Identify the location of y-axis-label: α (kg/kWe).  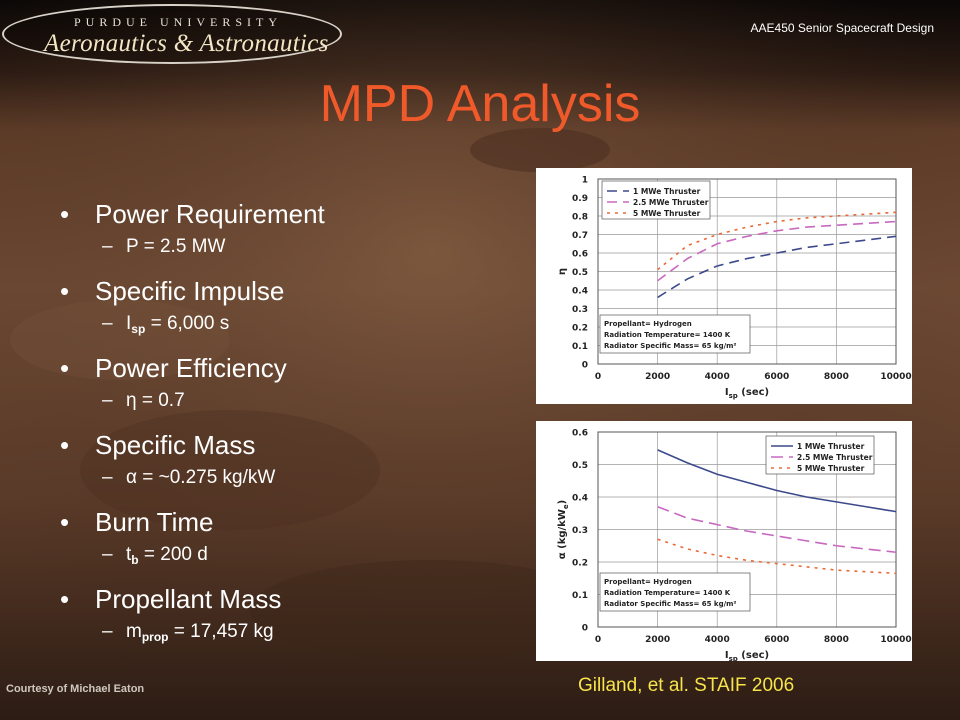
(563, 529).